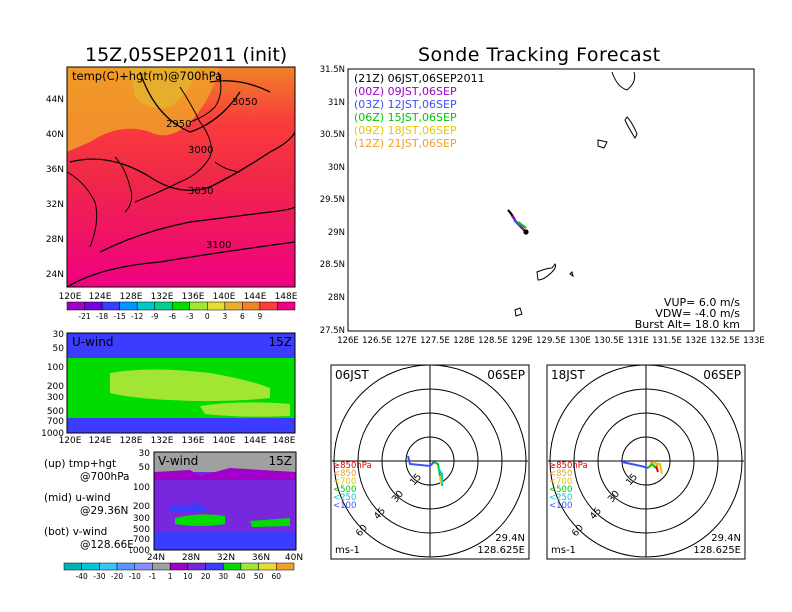  What do you see at coordinates (332, 200) in the screenshot?
I see `lat-tick: 29.5N` at bounding box center [332, 200].